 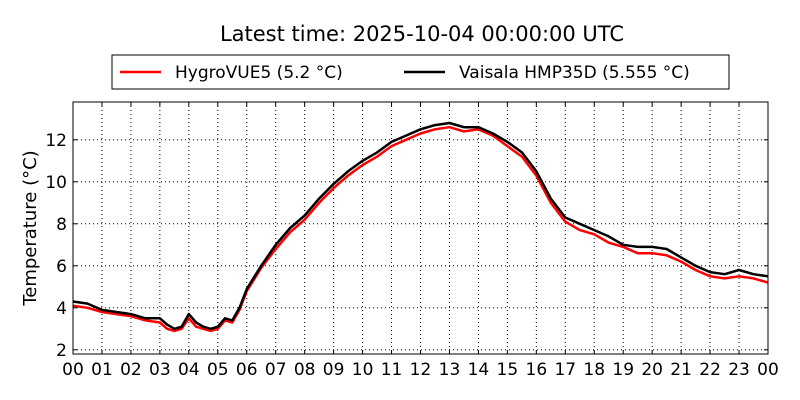 I want to click on x-tick-label: 12, so click(x=421, y=370).